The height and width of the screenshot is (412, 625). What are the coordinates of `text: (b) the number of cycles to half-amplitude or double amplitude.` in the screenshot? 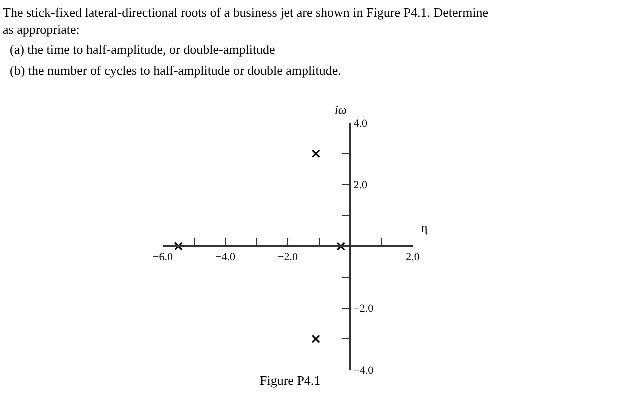 It's located at (176, 70).